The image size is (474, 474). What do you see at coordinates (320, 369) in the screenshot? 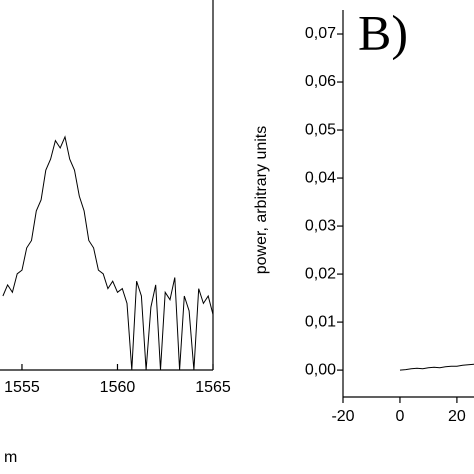
I see `y-tick-label: 0,00` at bounding box center [320, 369].